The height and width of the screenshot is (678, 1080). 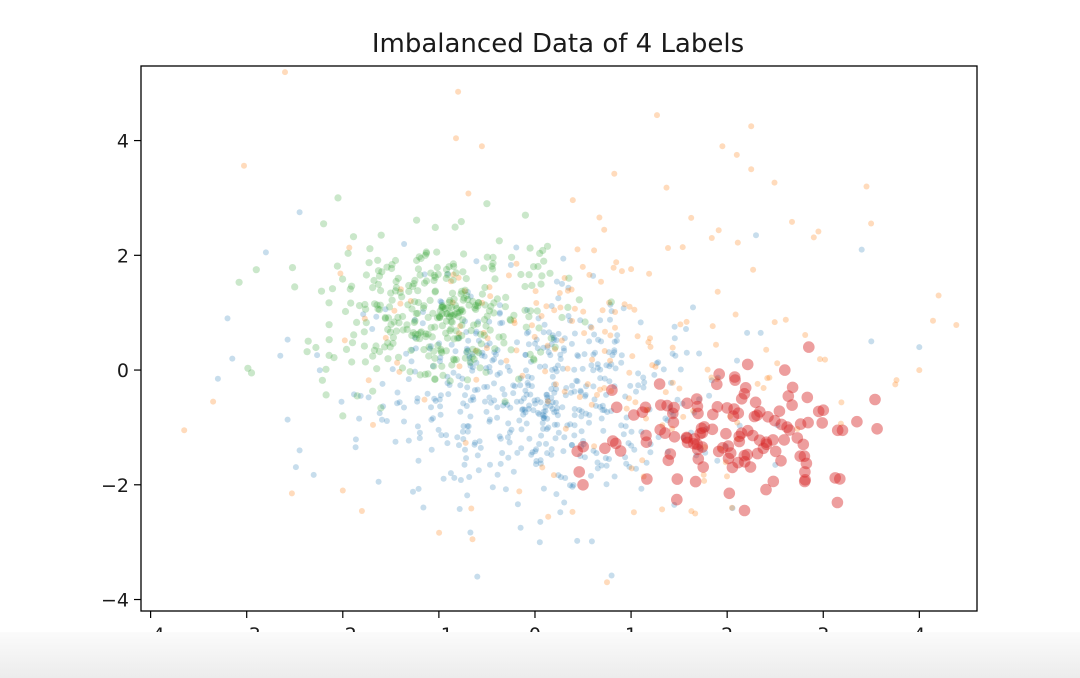 What do you see at coordinates (727, 628) in the screenshot?
I see `x-tick-label: 2` at bounding box center [727, 628].